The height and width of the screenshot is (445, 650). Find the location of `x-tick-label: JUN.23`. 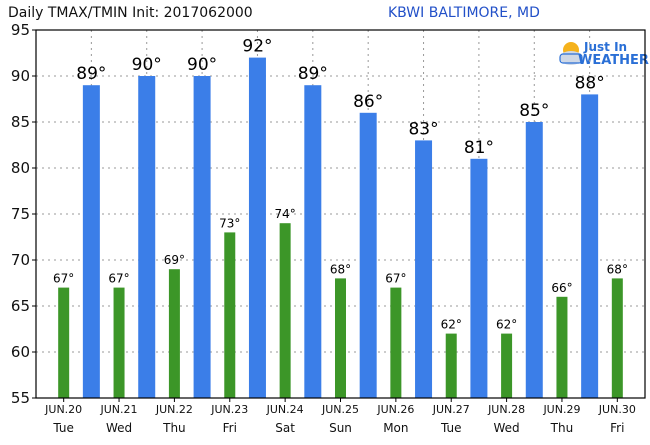

x-tick-label: JUN.23 is located at coordinates (229, 409).